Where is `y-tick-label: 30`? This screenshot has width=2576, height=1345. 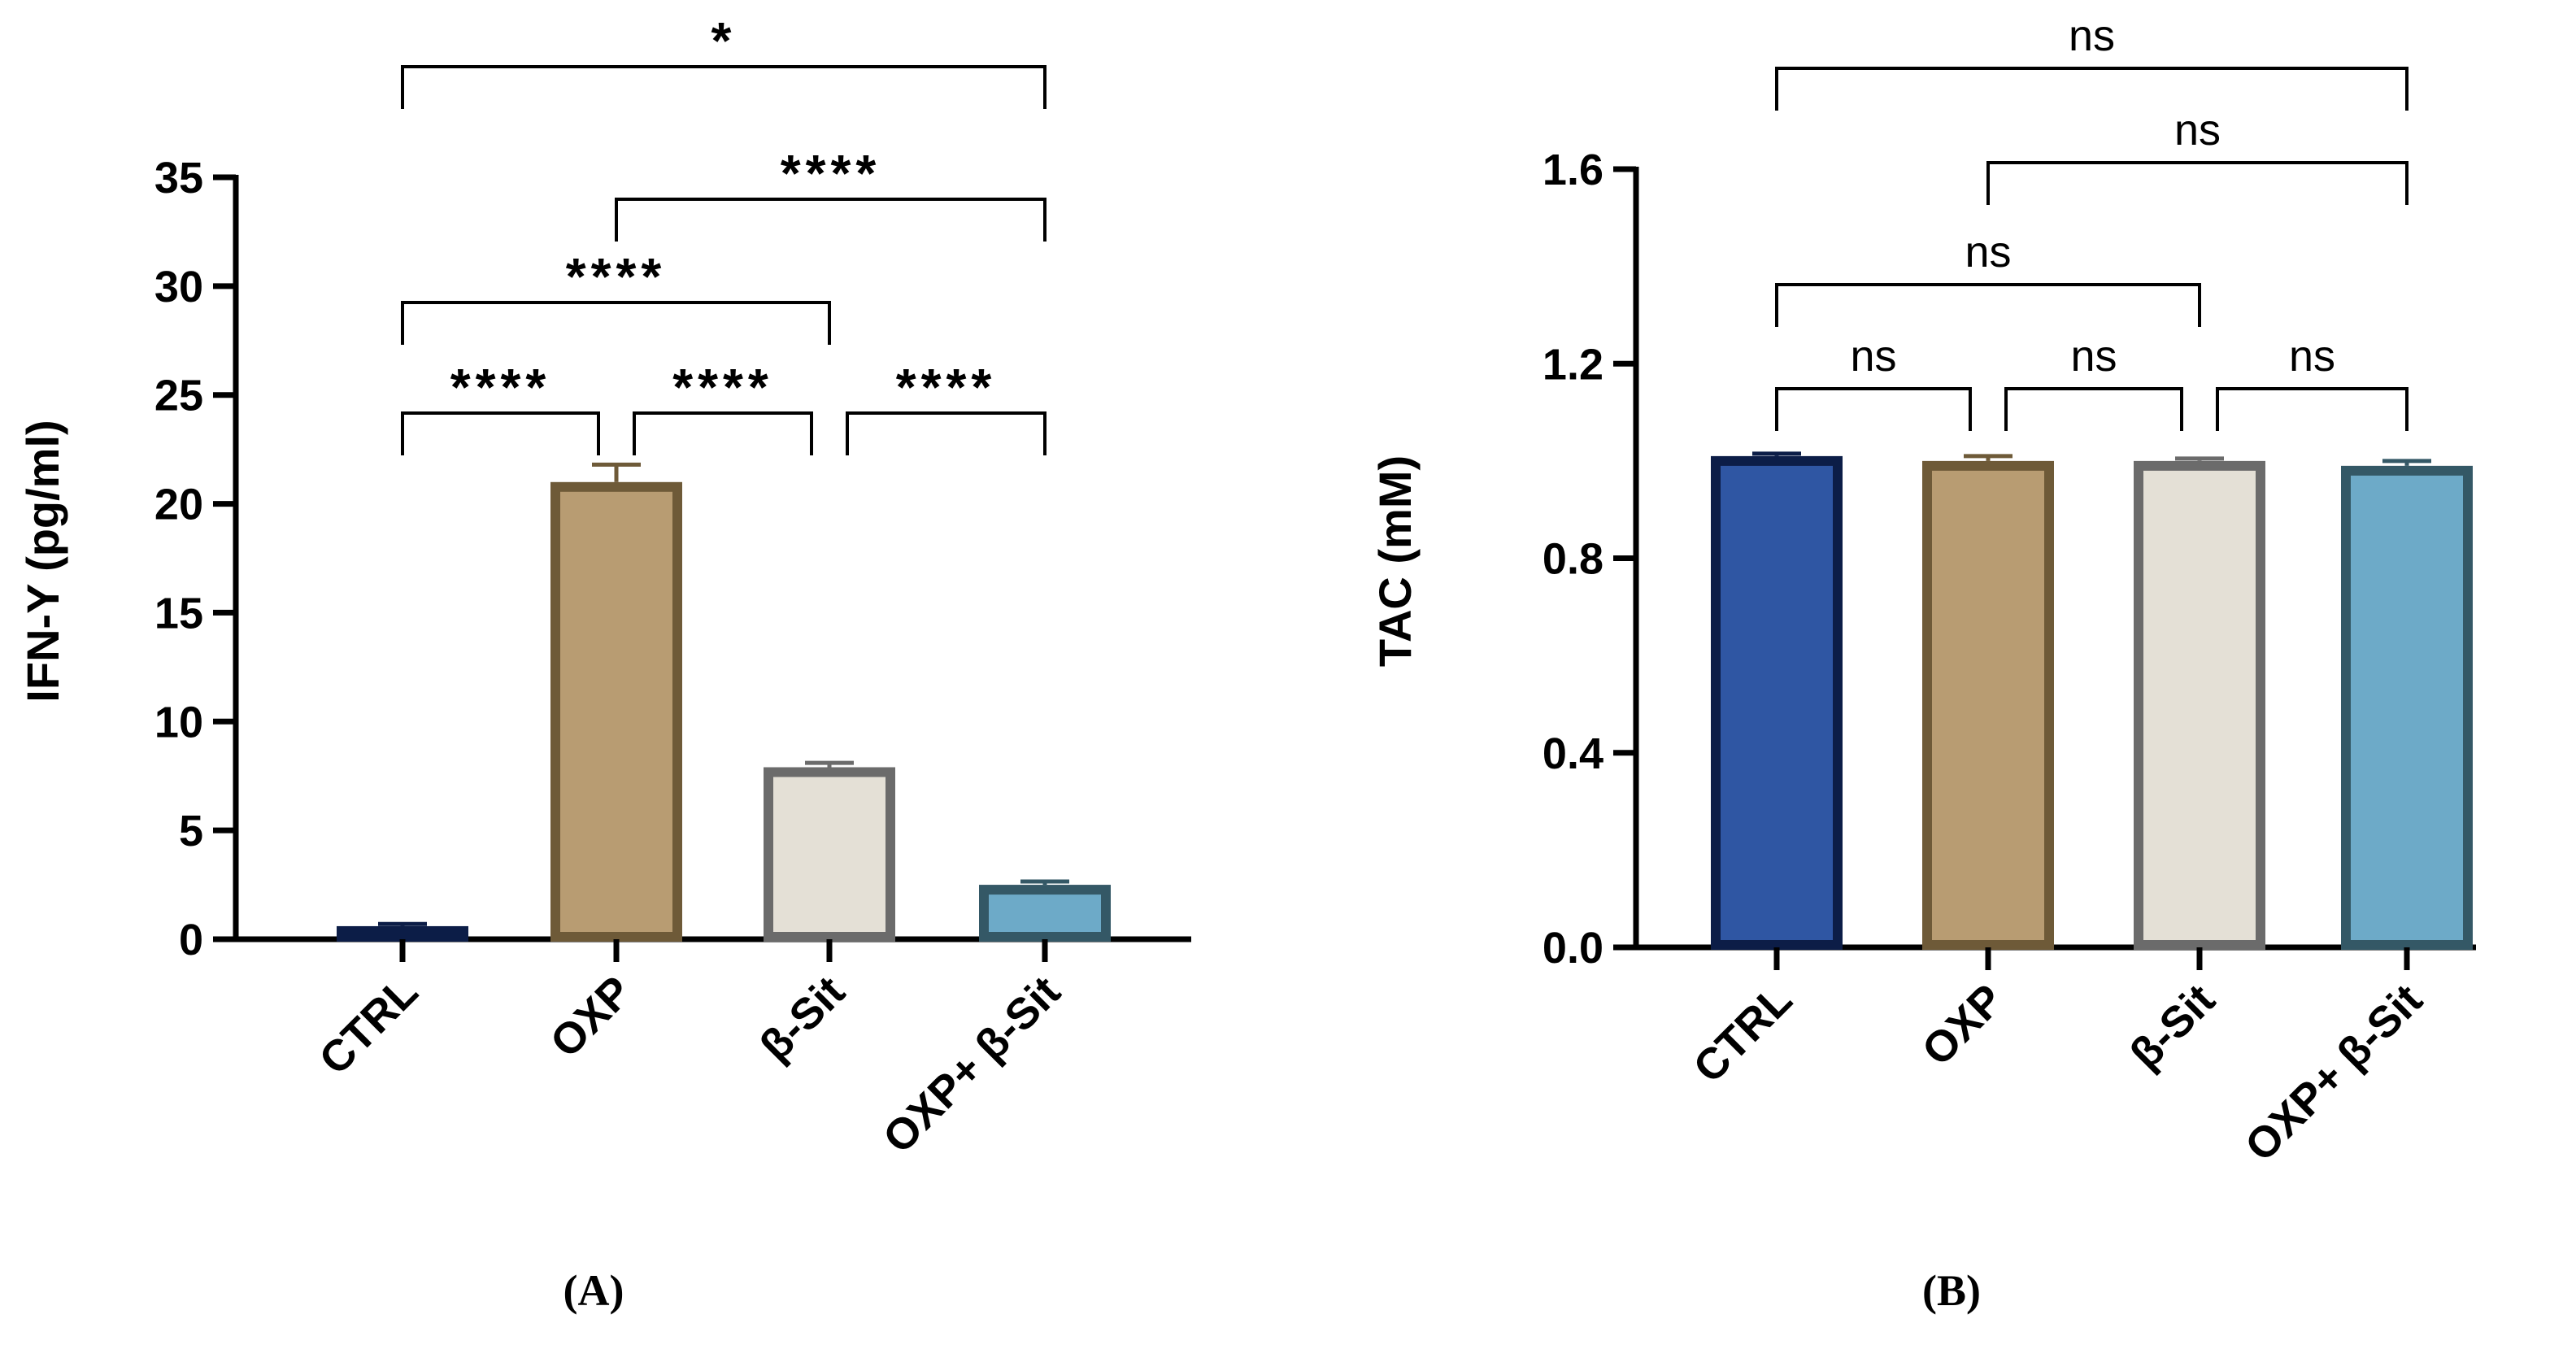 y-tick-label: 30 is located at coordinates (179, 287).